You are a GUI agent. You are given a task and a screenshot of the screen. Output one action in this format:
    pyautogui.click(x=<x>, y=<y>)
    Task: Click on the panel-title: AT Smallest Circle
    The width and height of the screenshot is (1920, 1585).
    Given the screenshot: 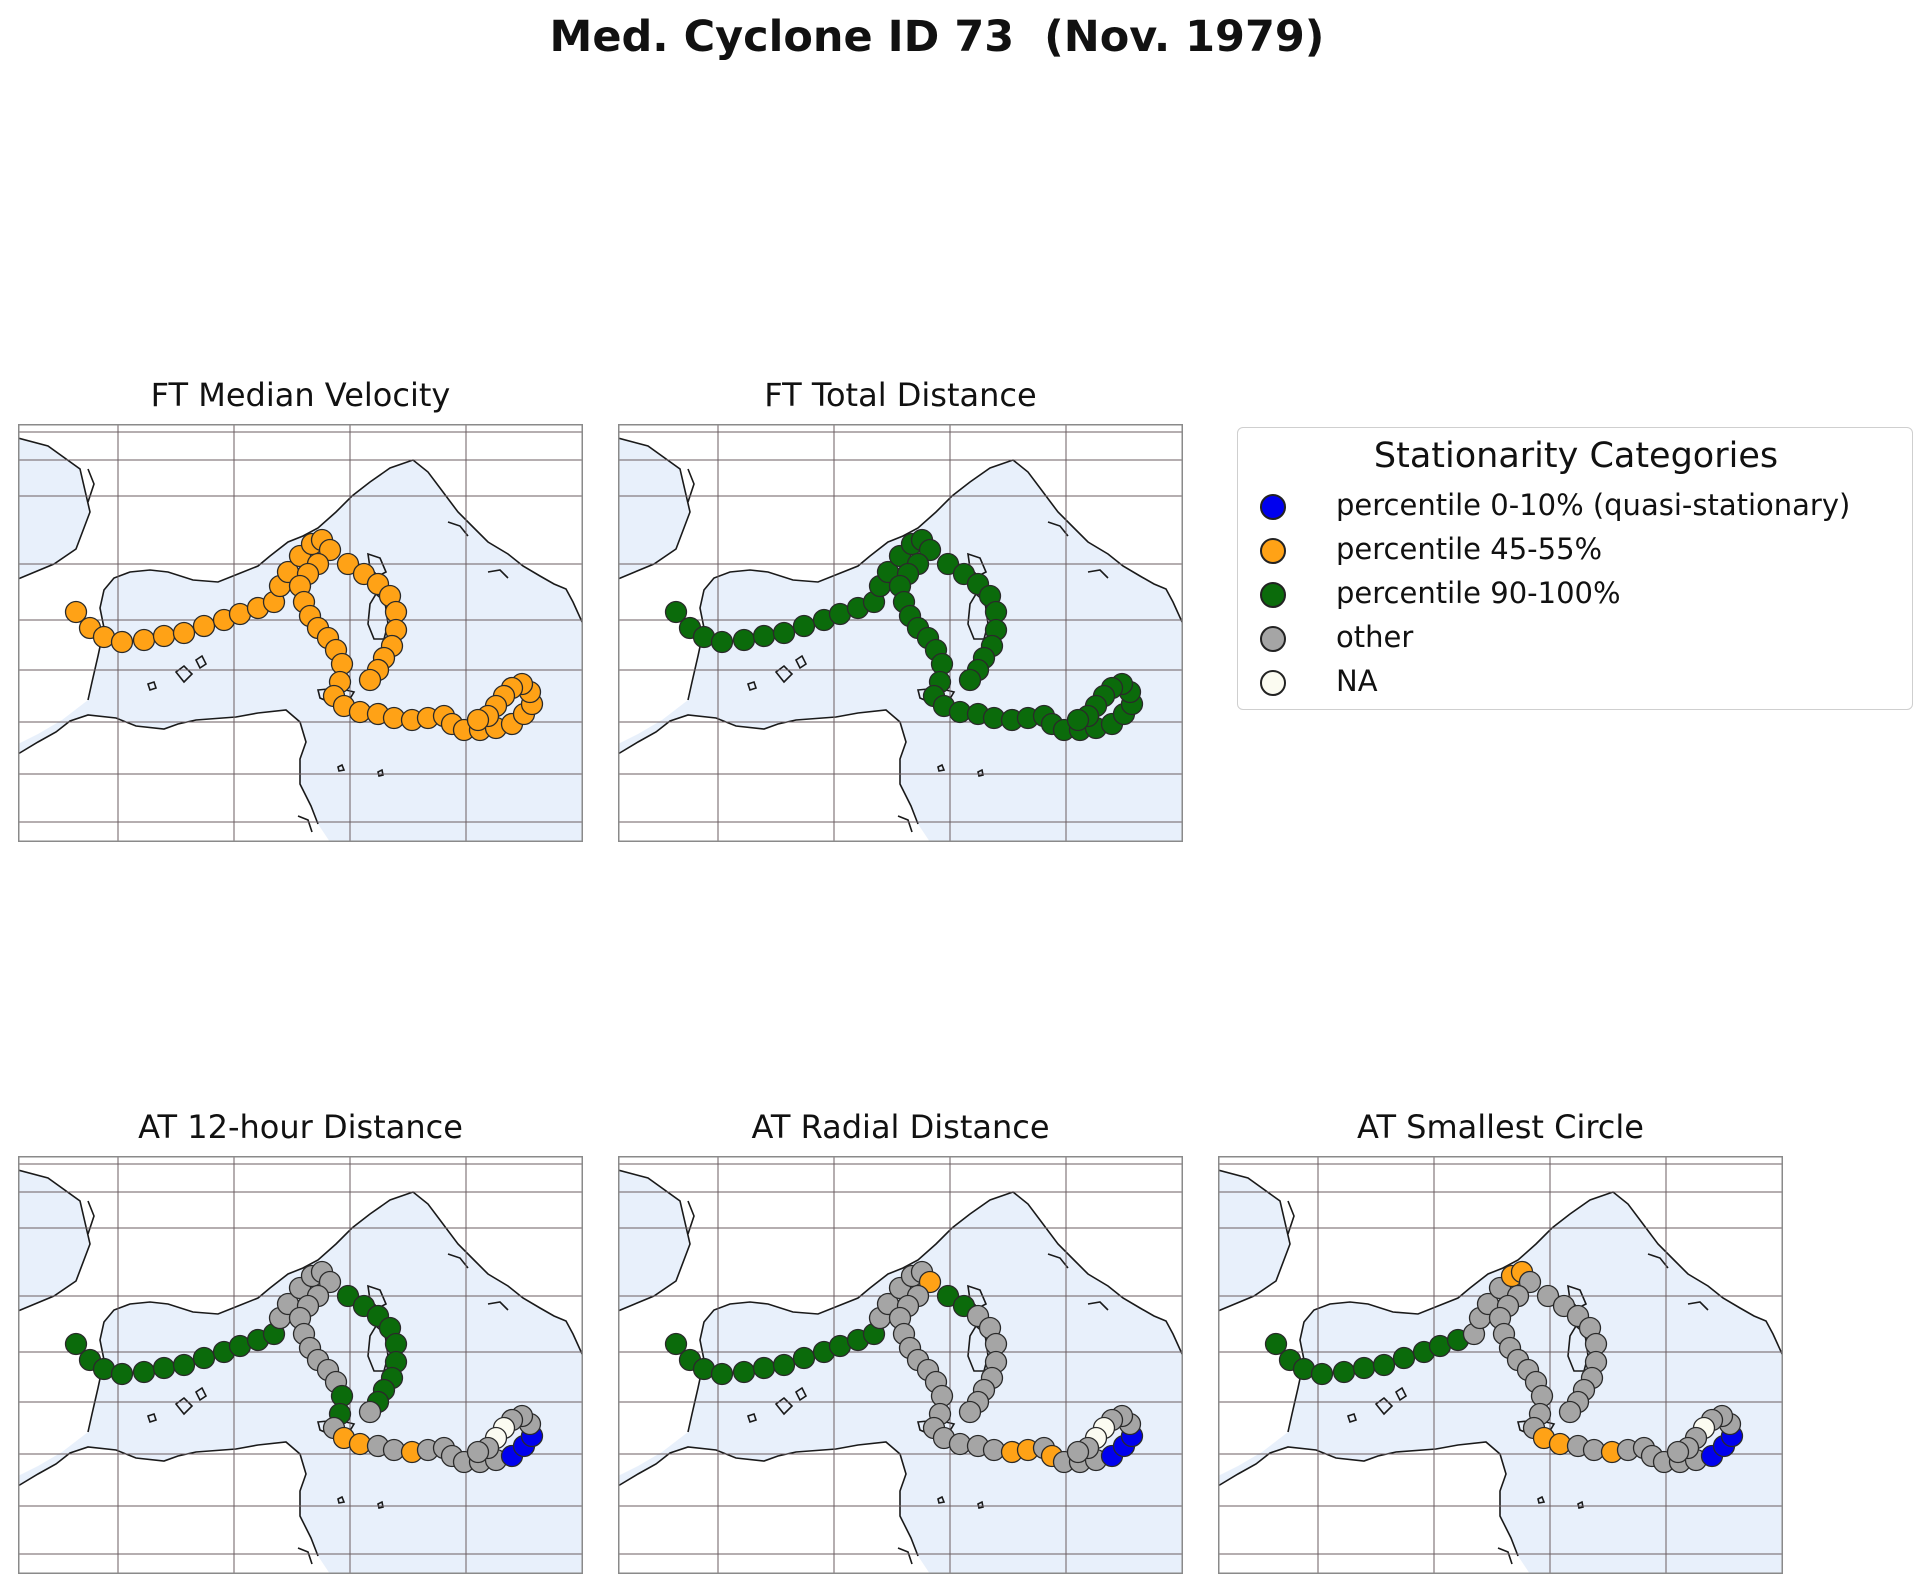 What is the action you would take?
    pyautogui.click(x=1500, y=1127)
    